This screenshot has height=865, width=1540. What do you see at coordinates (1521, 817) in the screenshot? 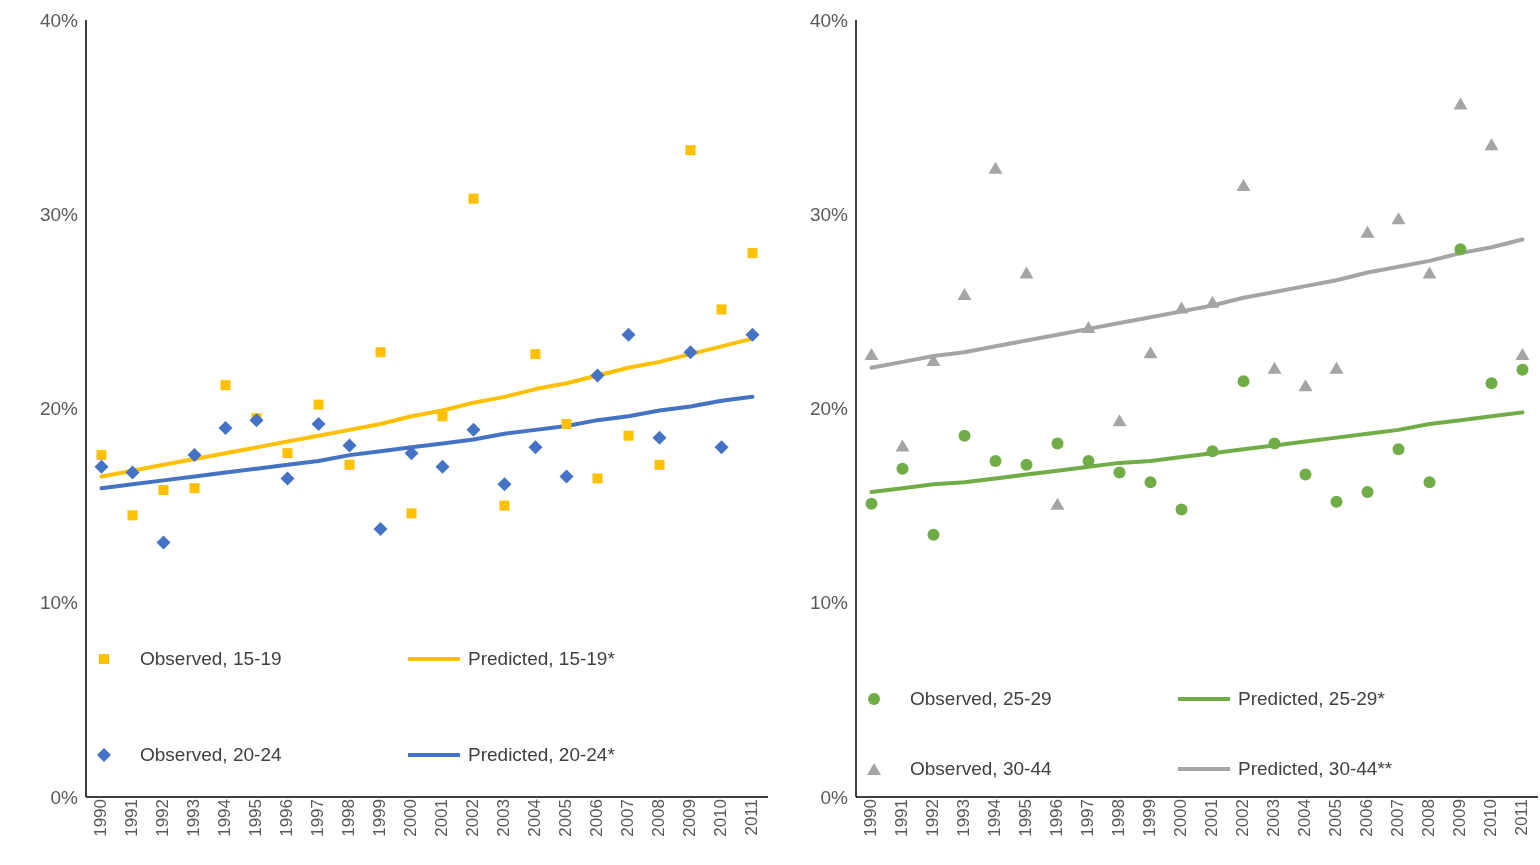
I see `x-tick-label: 2011` at bounding box center [1521, 817].